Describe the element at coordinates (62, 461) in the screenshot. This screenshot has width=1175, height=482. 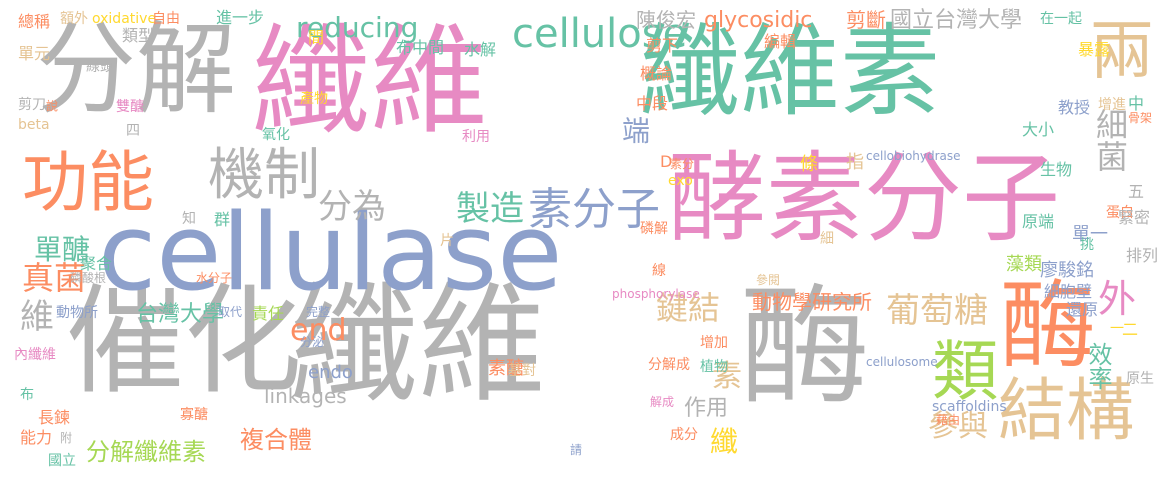
I see `word-cloud-term: 國立` at that location.